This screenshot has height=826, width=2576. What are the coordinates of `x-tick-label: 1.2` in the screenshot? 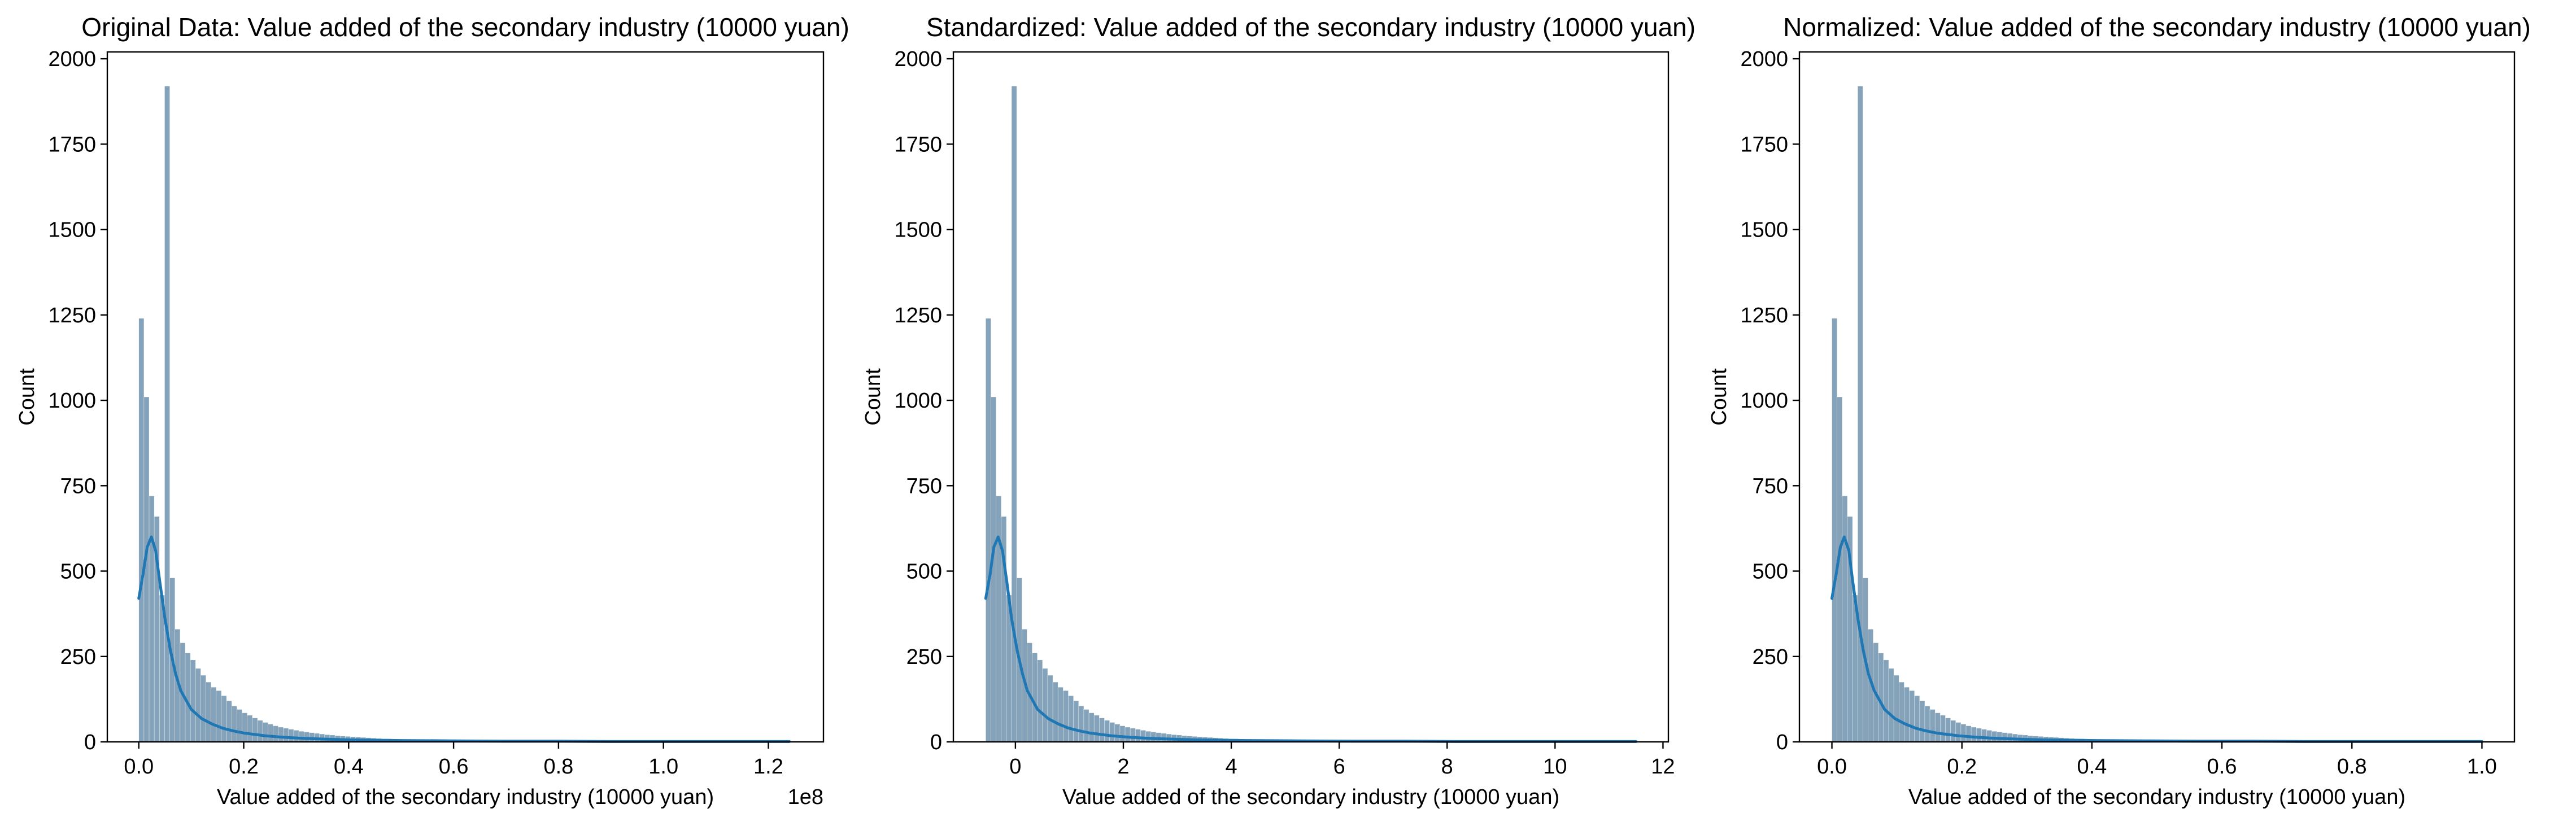 It's located at (768, 767).